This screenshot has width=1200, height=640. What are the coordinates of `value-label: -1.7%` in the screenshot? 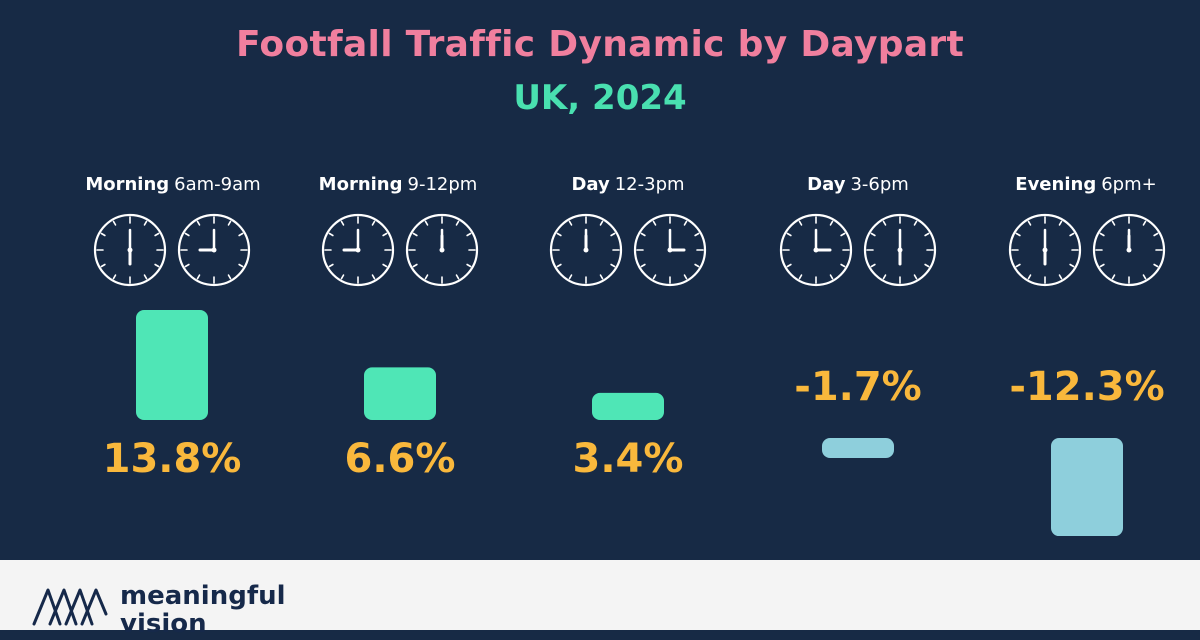 It's located at (858, 387).